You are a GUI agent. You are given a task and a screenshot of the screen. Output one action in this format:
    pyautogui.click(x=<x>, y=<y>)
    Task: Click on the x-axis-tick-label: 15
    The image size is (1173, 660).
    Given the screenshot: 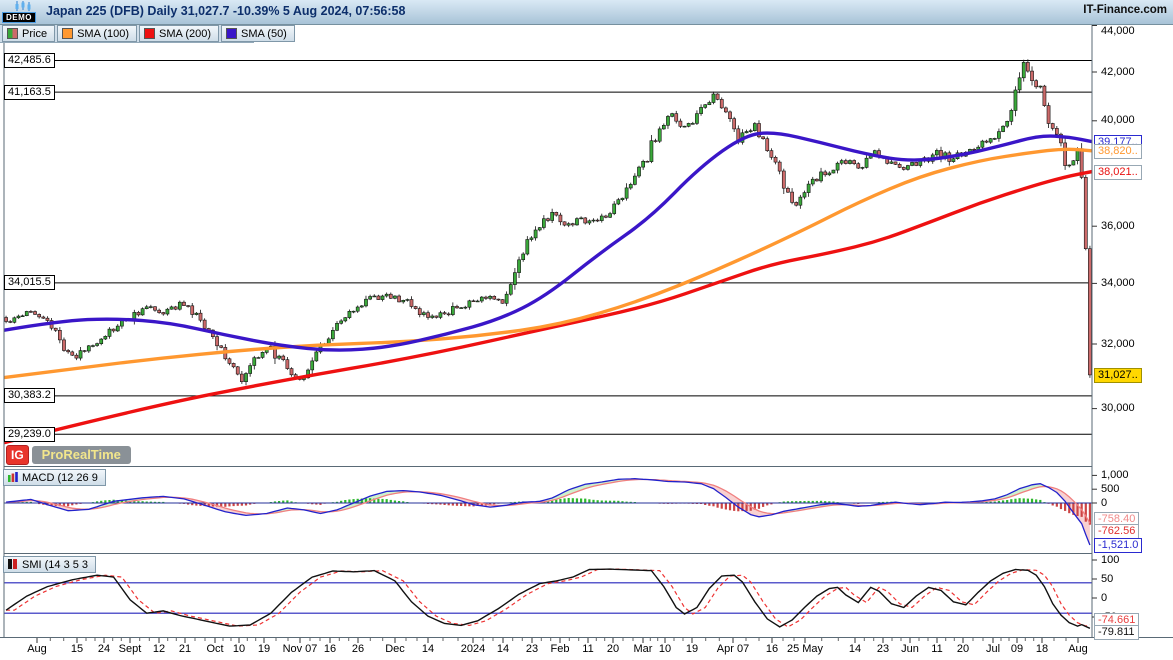 What is the action you would take?
    pyautogui.click(x=77, y=649)
    